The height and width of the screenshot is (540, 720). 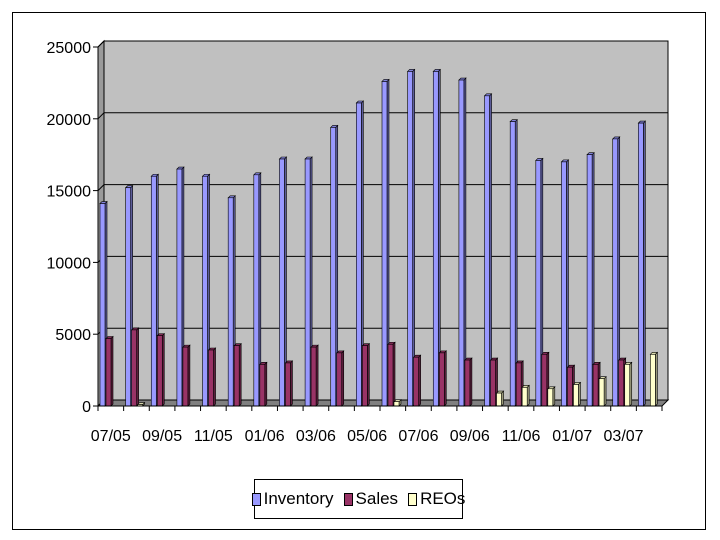 What do you see at coordinates (69, 48) in the screenshot?
I see `y-tick-label: 25000` at bounding box center [69, 48].